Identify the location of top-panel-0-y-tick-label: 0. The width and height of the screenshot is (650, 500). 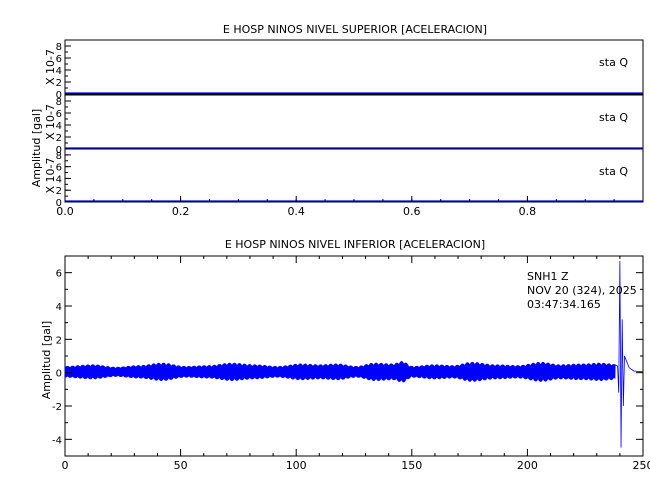
(59, 95).